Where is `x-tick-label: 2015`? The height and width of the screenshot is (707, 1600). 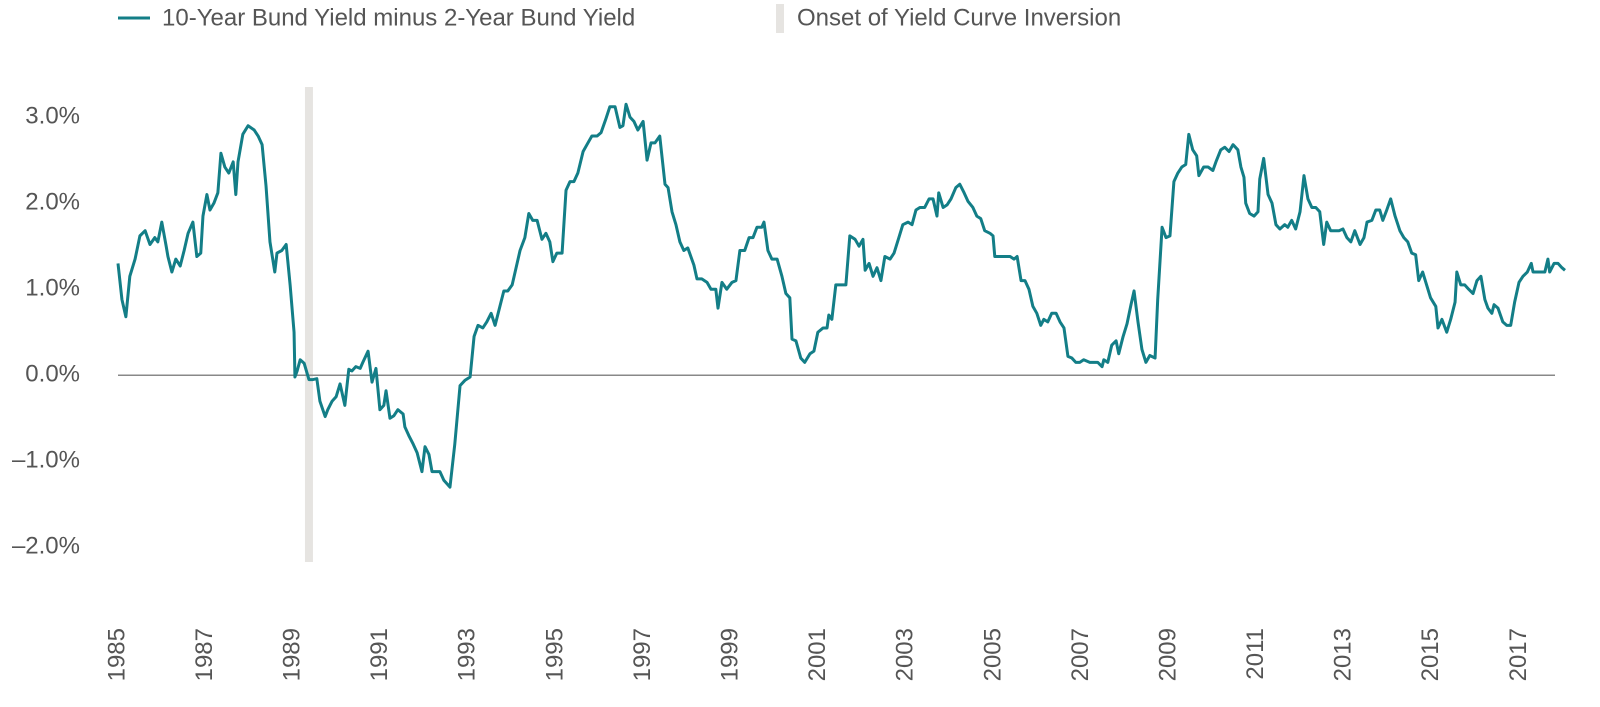 x-tick-label: 2015 is located at coordinates (1430, 654).